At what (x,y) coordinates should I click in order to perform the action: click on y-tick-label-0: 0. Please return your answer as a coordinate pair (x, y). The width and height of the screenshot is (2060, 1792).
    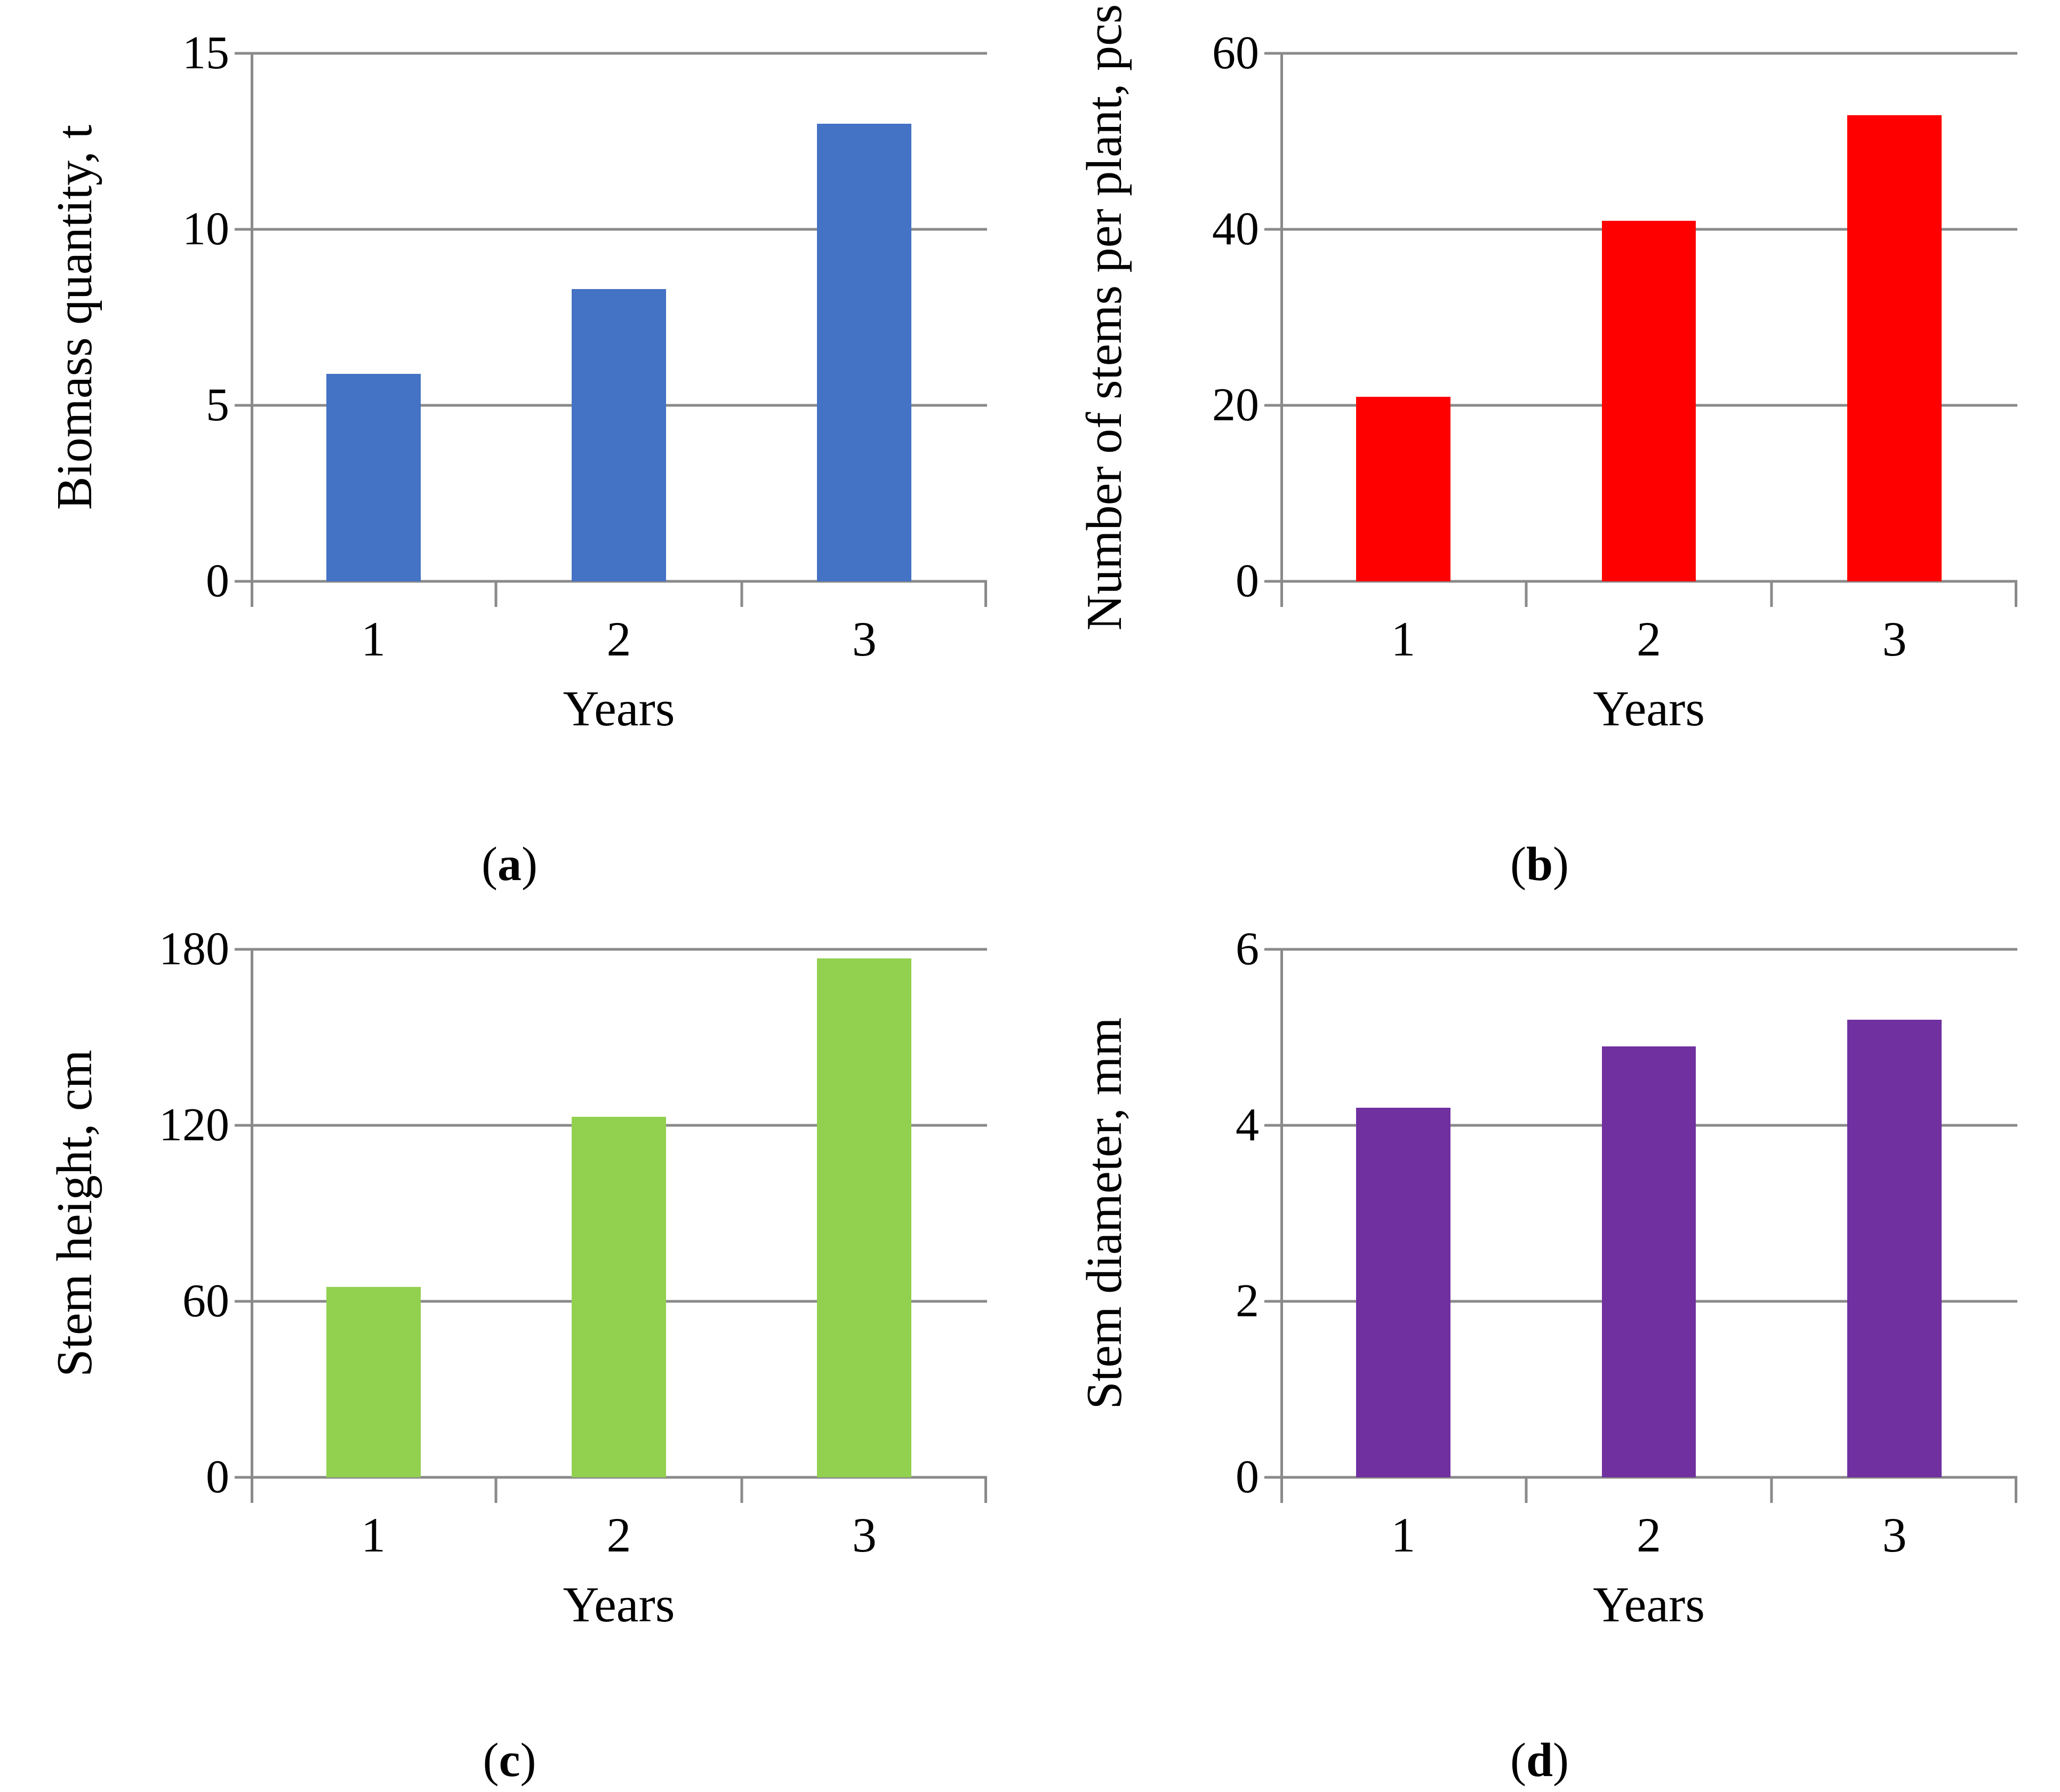
    Looking at the image, I should click on (1247, 581).